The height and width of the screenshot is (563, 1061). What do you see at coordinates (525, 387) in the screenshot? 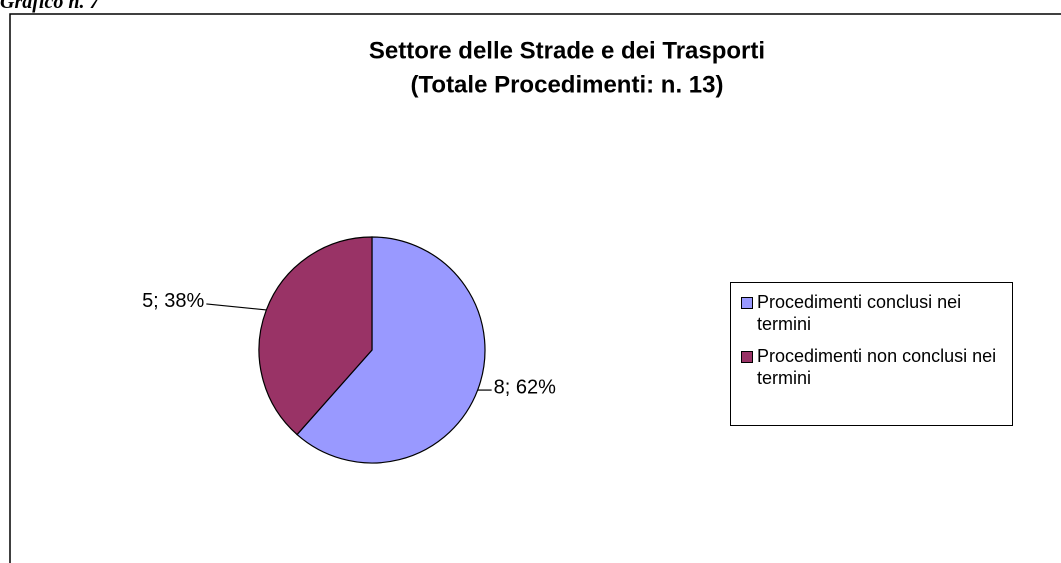
I see `data-label: 8; 62%` at bounding box center [525, 387].